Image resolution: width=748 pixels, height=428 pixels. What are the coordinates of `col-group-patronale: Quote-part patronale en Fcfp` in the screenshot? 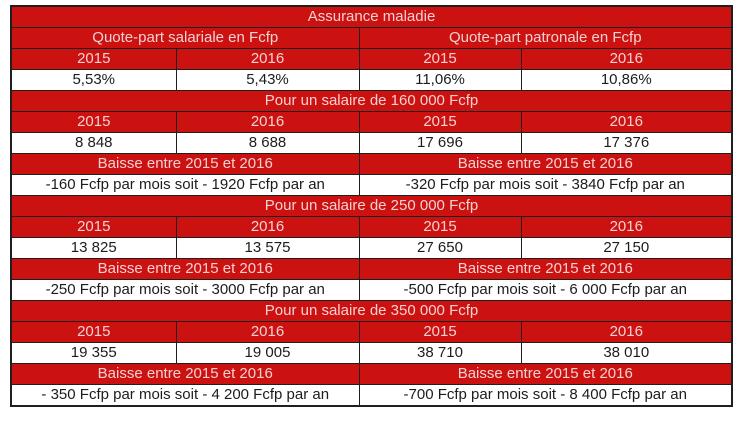 It's located at (545, 38).